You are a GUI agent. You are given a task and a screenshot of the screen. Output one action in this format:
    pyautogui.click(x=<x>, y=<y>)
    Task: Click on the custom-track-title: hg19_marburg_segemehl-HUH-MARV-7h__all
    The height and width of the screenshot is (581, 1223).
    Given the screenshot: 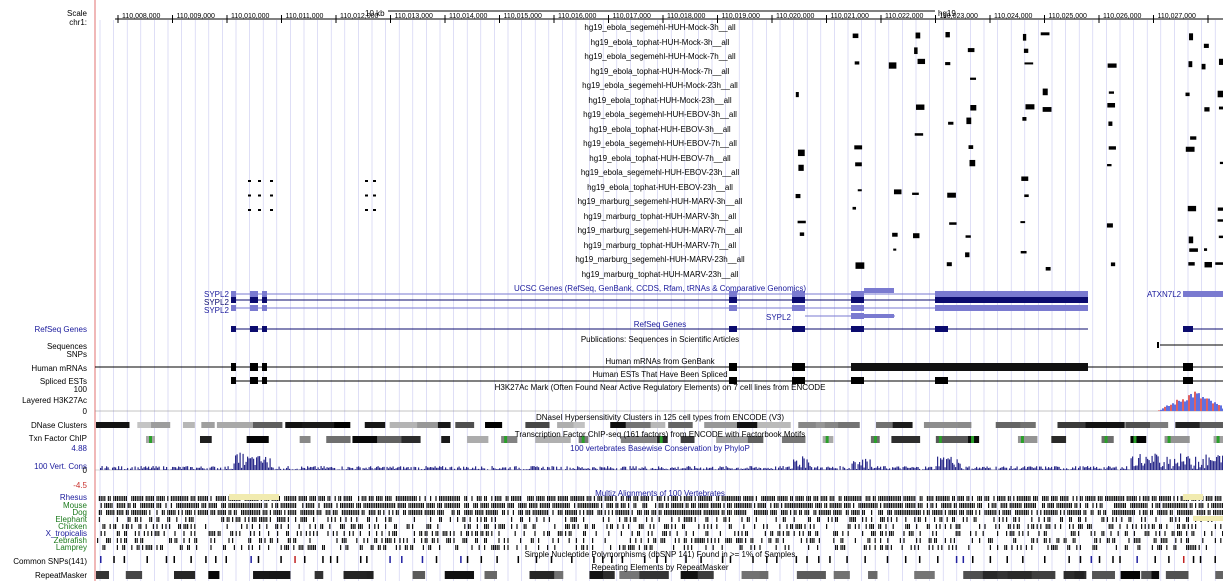 What is the action you would take?
    pyautogui.click(x=660, y=230)
    